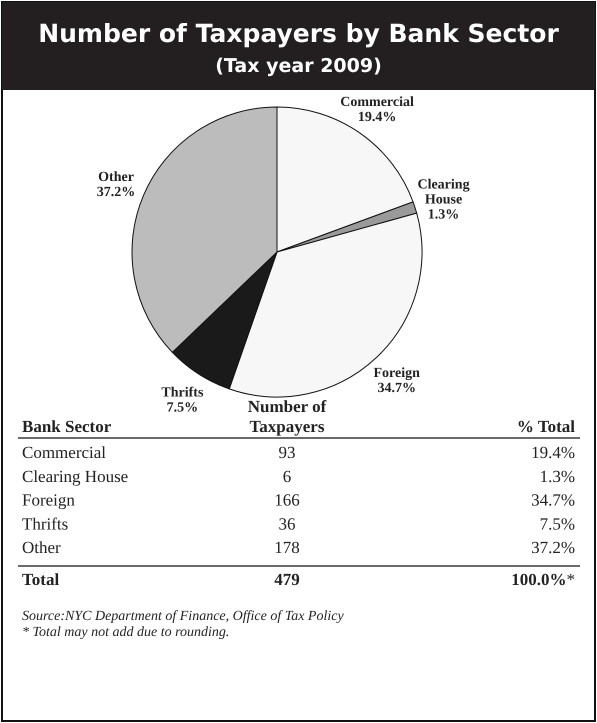 The height and width of the screenshot is (723, 597). What do you see at coordinates (299, 33) in the screenshot?
I see `chart-title: Number of Taxpayers by Bank Sector` at bounding box center [299, 33].